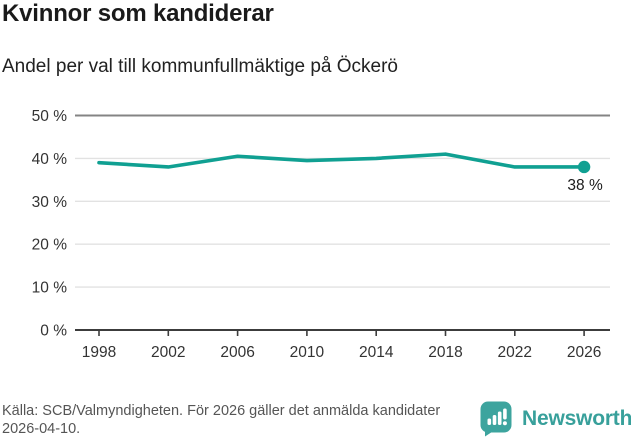 Image resolution: width=631 pixels, height=439 pixels. What do you see at coordinates (138, 13) in the screenshot?
I see `chart-title: Kvinnor som kandiderar` at bounding box center [138, 13].